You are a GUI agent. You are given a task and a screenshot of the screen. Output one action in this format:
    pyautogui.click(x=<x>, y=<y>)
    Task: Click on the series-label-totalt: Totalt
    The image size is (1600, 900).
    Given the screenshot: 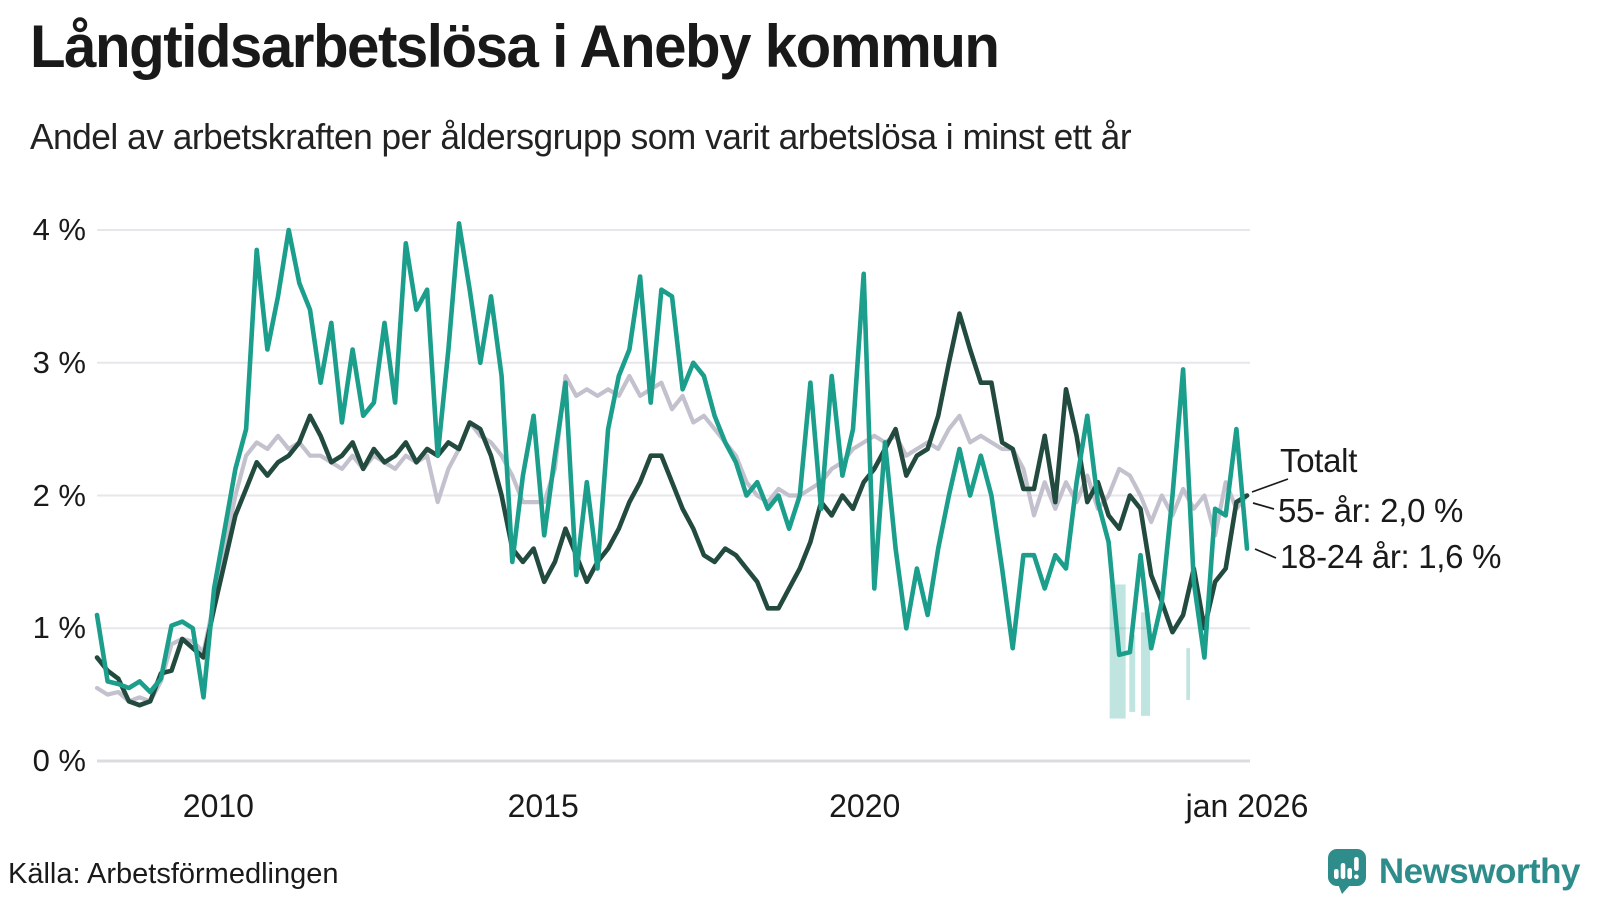 What is the action you would take?
    pyautogui.click(x=1319, y=460)
    